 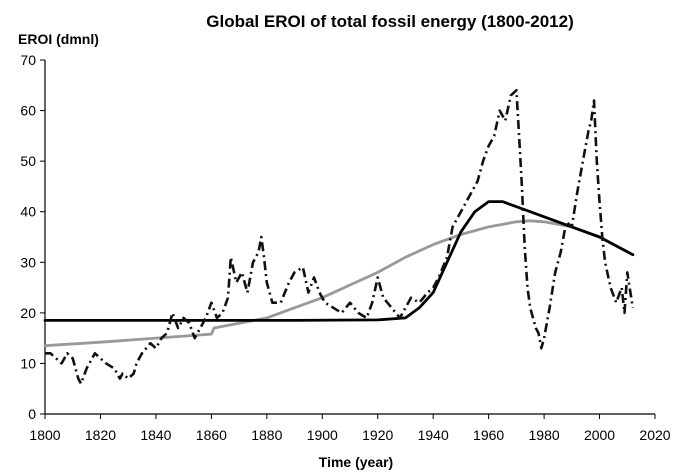 What do you see at coordinates (322, 435) in the screenshot?
I see `x-tick-label: 1900` at bounding box center [322, 435].